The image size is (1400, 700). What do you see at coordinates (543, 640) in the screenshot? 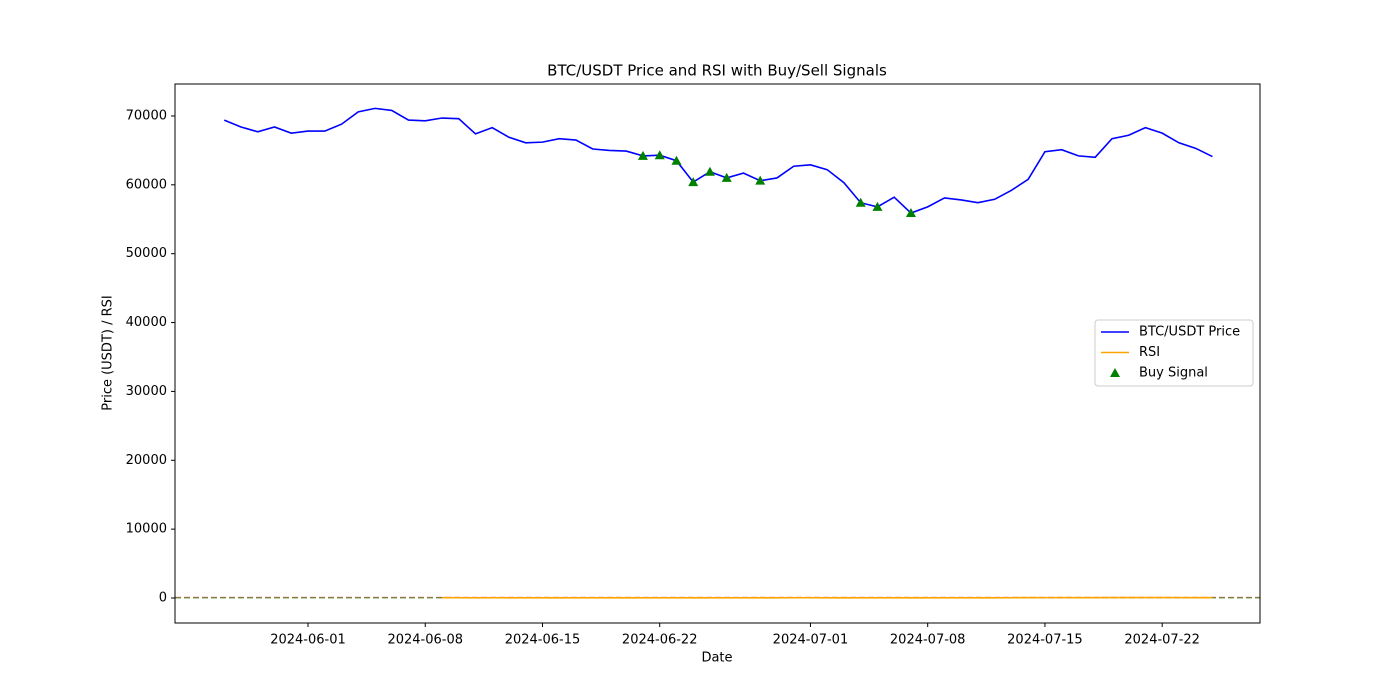
I see `x-tick-label: 2024-06-15` at bounding box center [543, 640].